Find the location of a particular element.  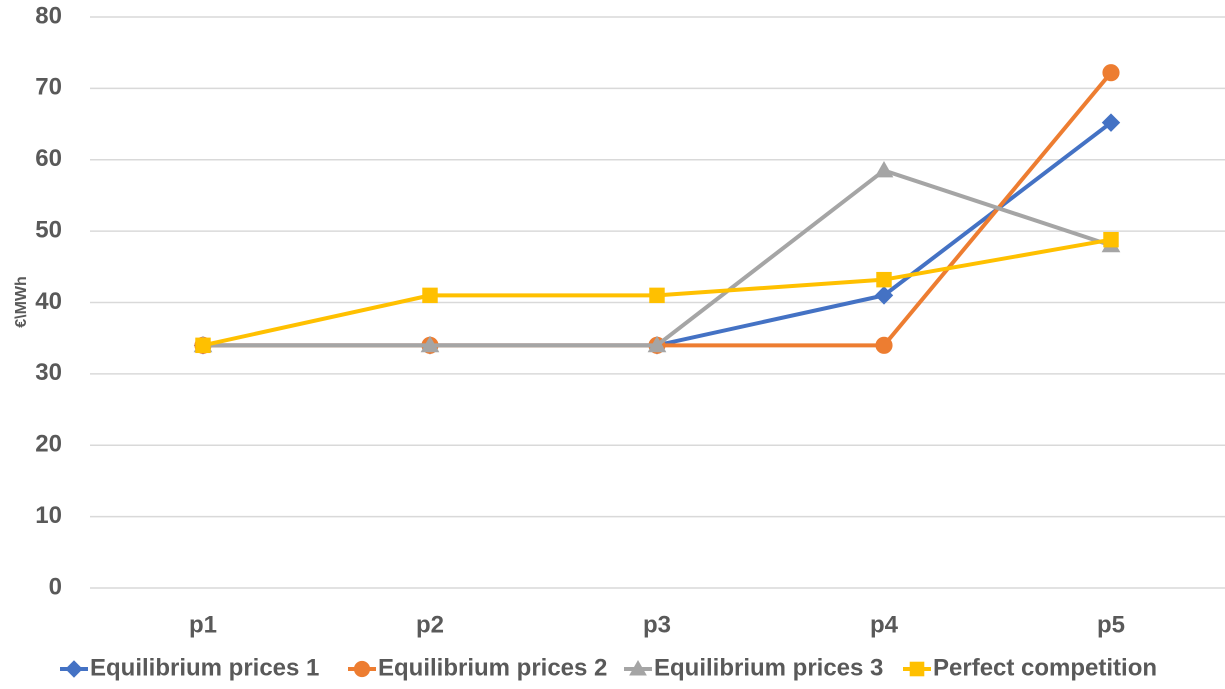

x-axis-ticks: p1 p2 p3 p4 p5 is located at coordinates (657, 624).